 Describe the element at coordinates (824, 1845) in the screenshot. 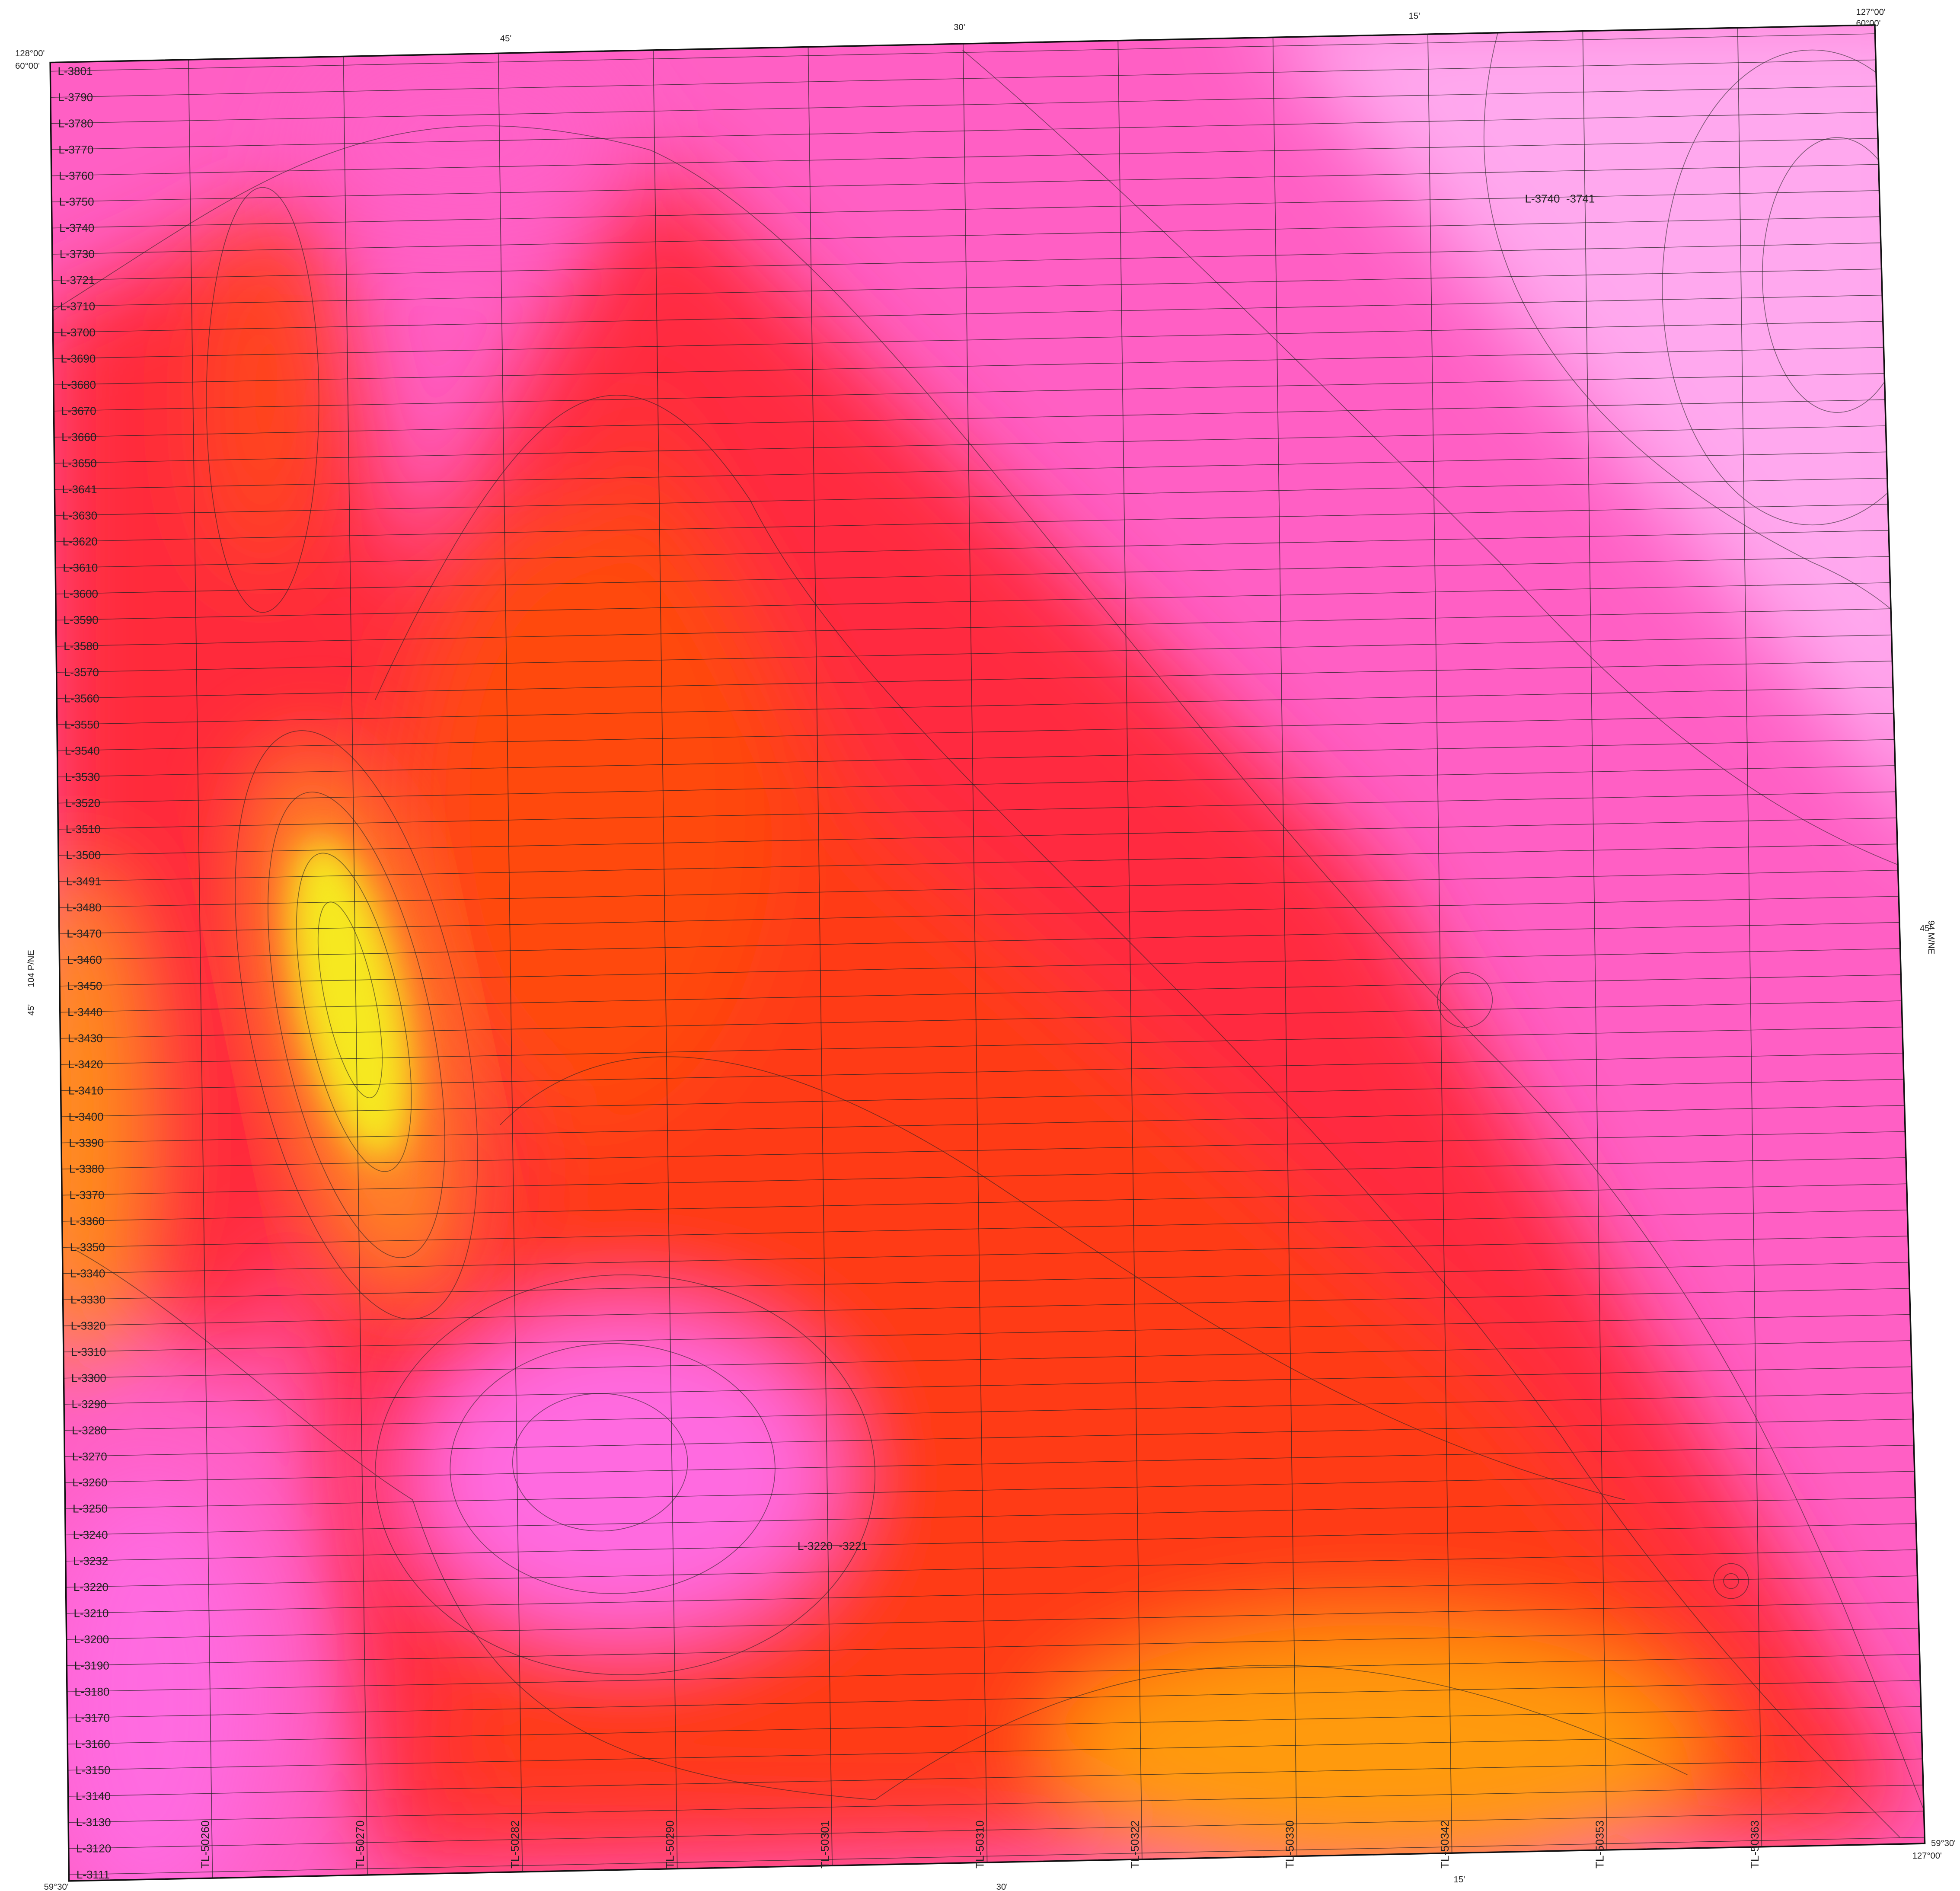

I see `tie-line-label: TL-50301` at that location.